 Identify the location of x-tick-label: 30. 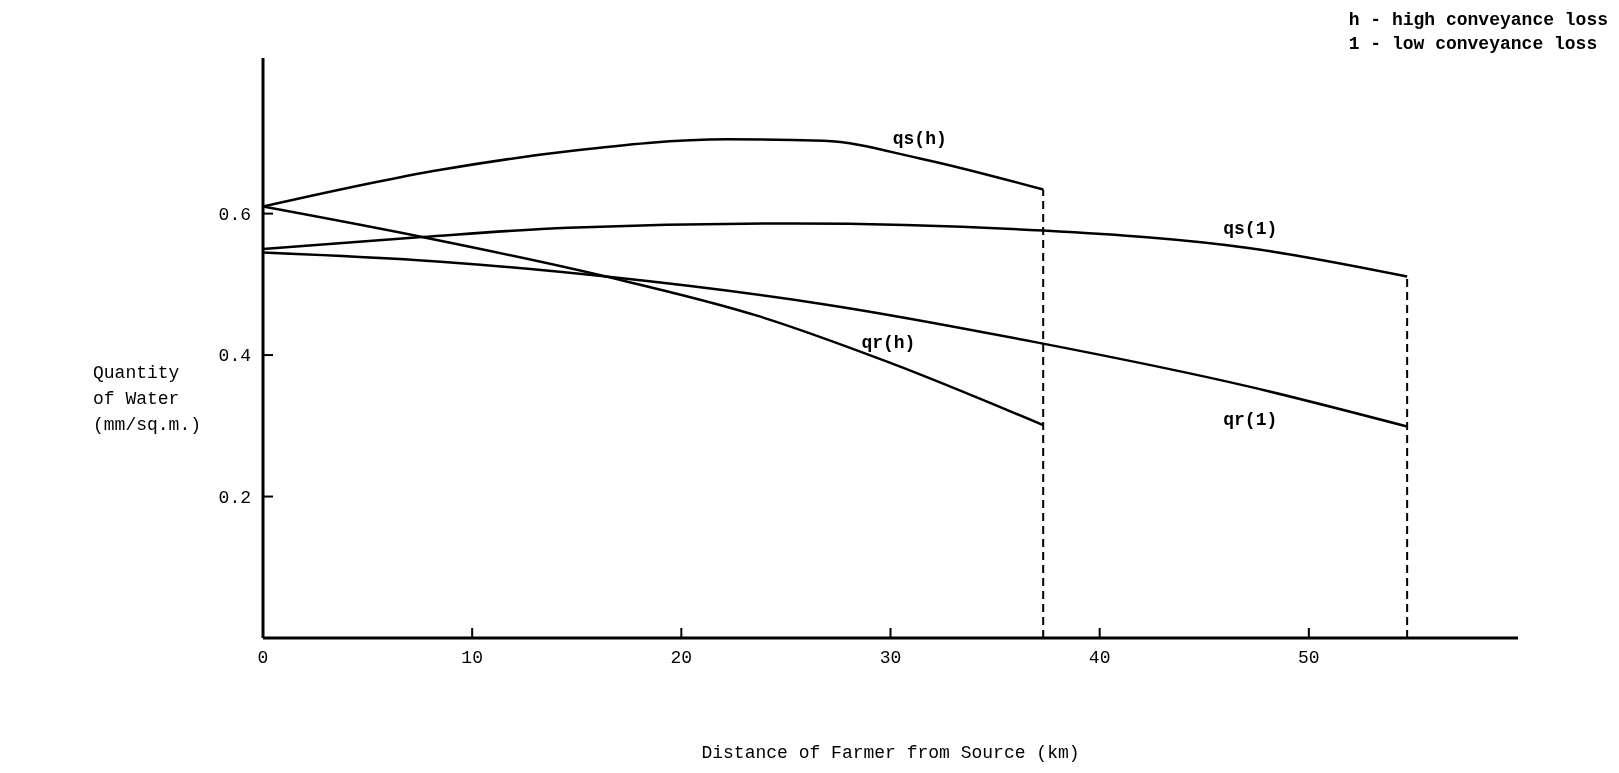
(890, 657).